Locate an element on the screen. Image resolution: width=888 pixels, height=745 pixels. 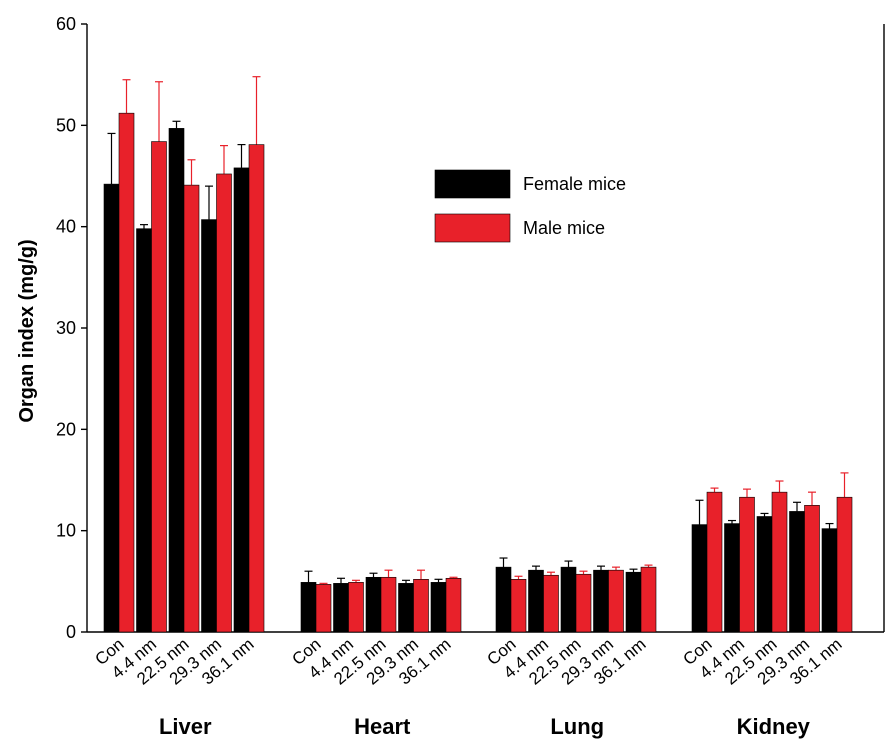
y-tick-label: 10 is located at coordinates (66, 531).